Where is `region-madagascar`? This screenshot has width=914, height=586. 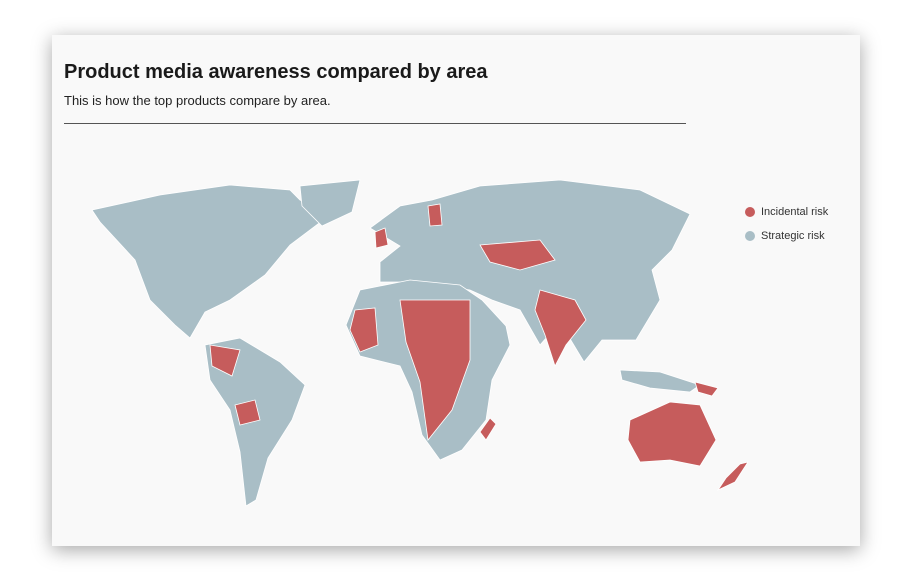 region-madagascar is located at coordinates (488, 429).